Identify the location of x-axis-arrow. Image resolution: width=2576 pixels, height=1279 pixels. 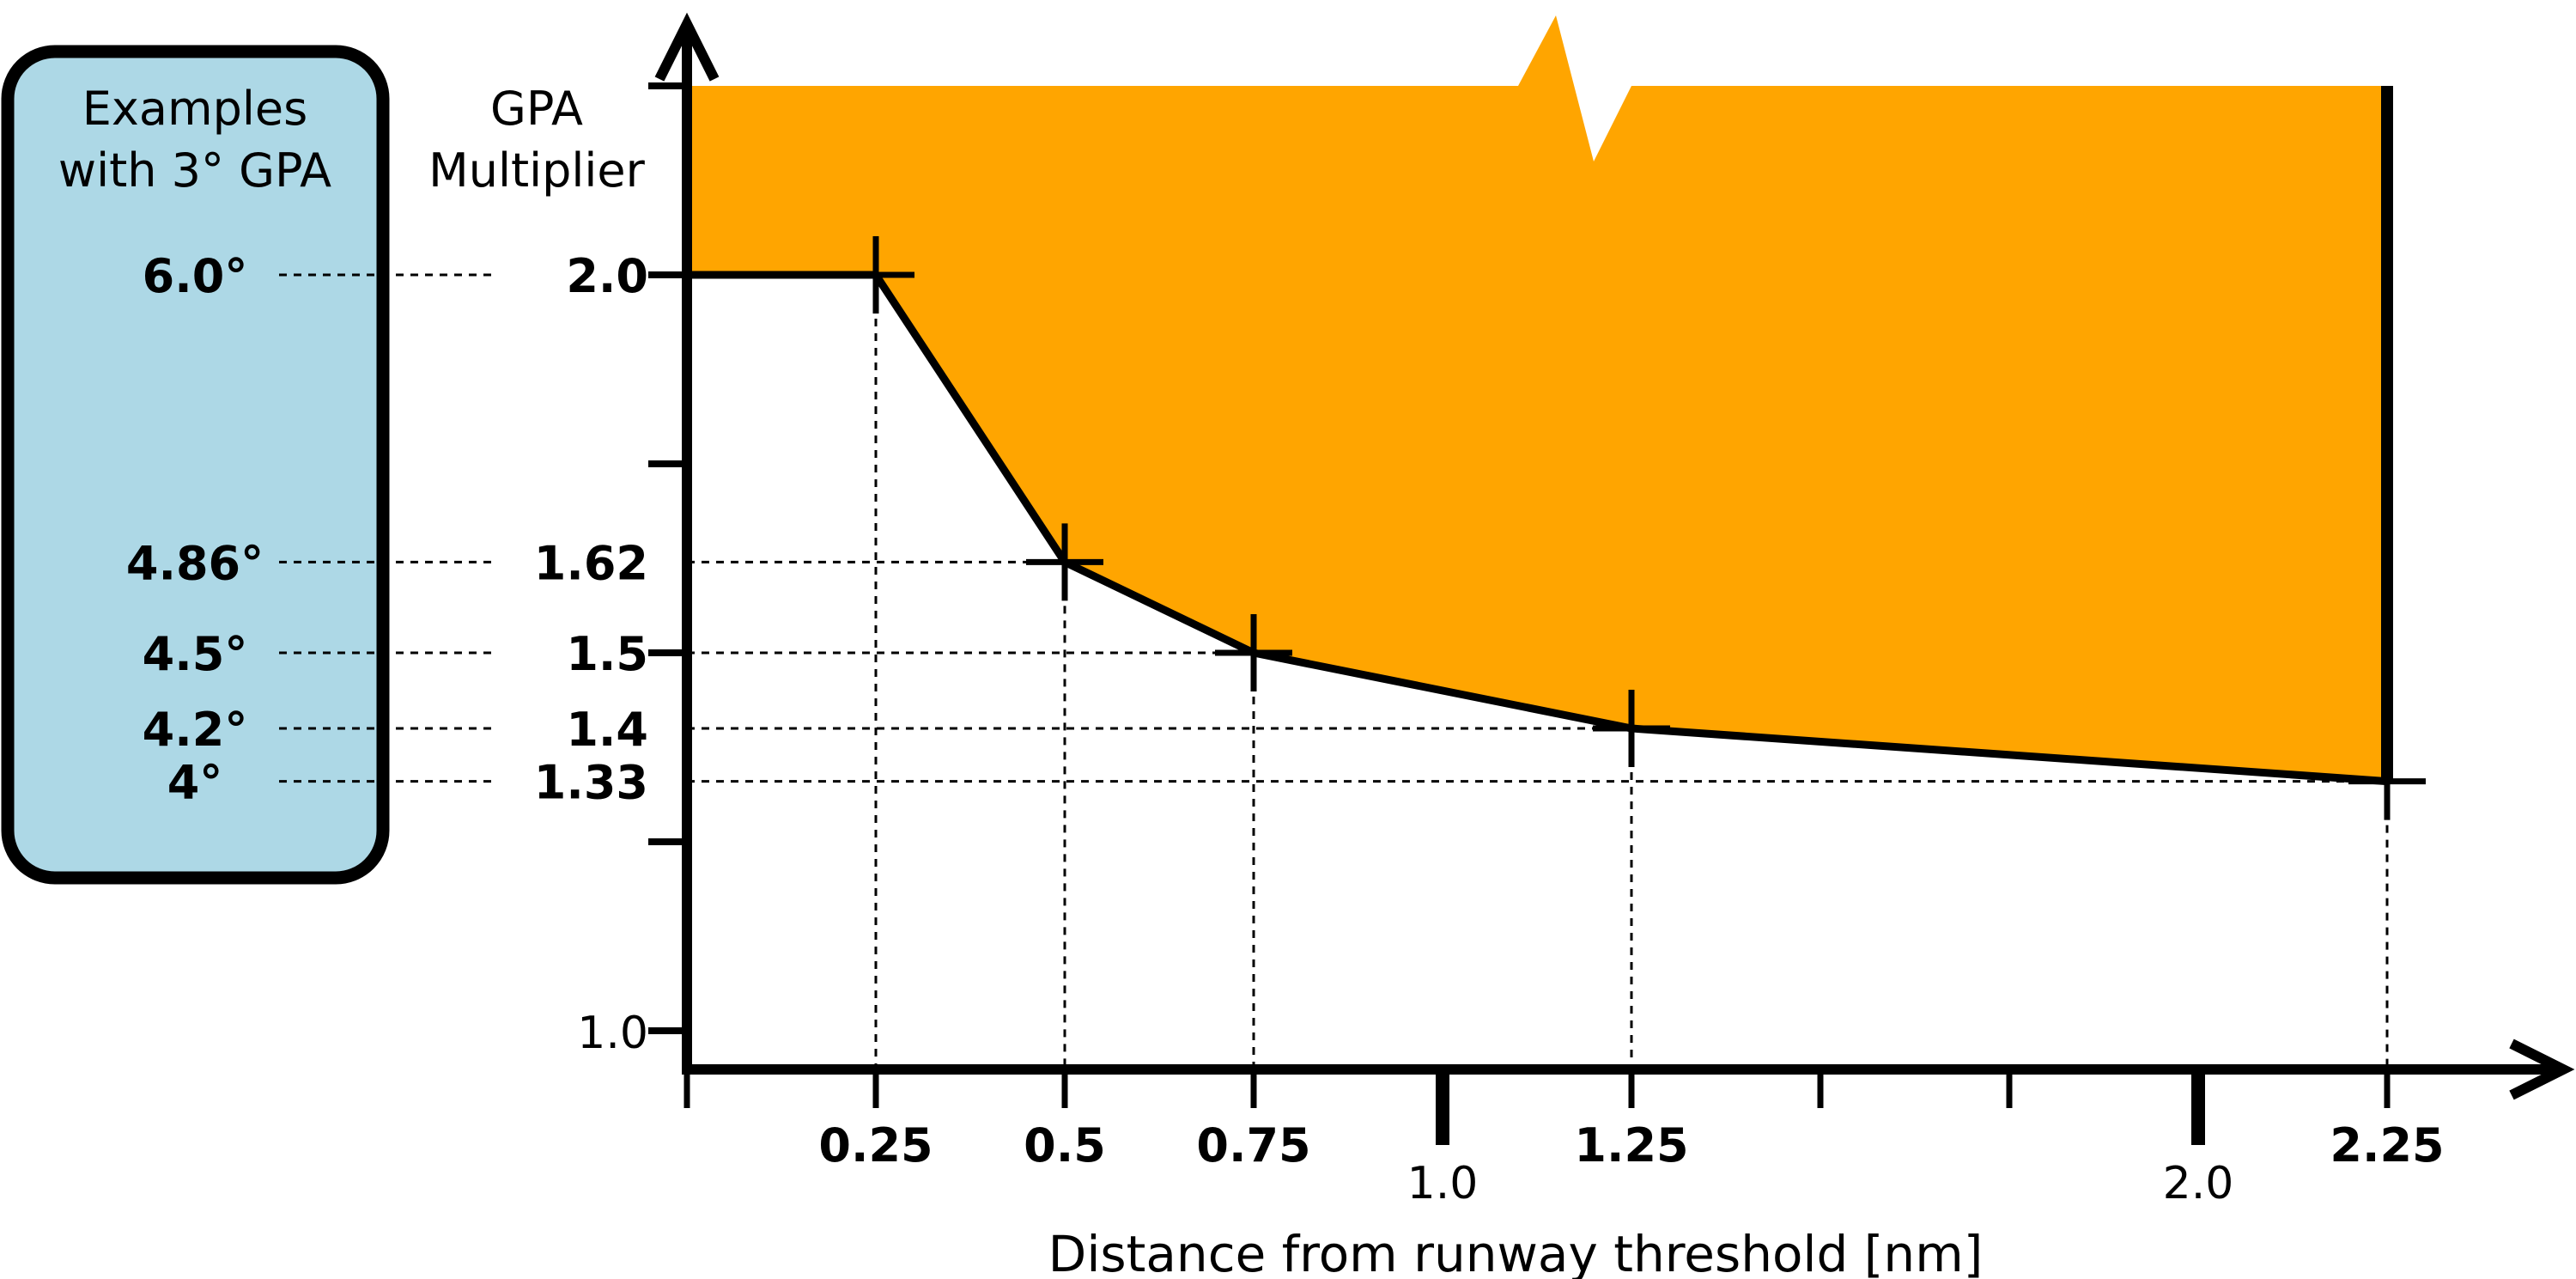
(2542, 1069).